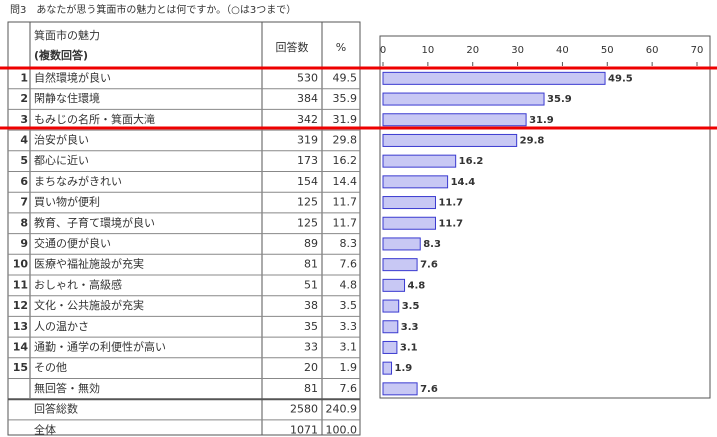  Describe the element at coordinates (345, 119) in the screenshot. I see `percent: 31.9` at that location.